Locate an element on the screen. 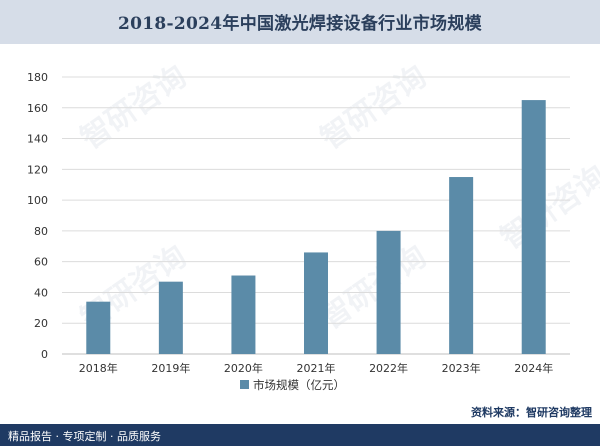 The image size is (600, 446). chart-title: 2018-2024年中国激光焊接设备行业市场规模 is located at coordinates (300, 24).